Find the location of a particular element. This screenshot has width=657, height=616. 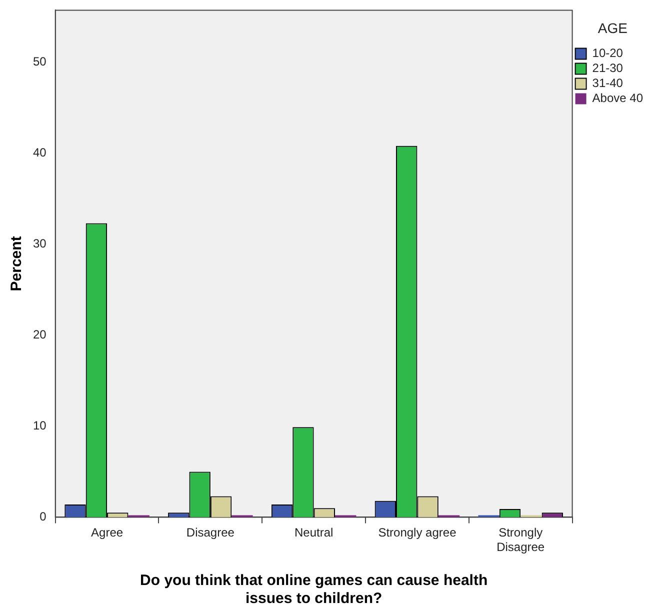

legend-title: AGE is located at coordinates (613, 28).